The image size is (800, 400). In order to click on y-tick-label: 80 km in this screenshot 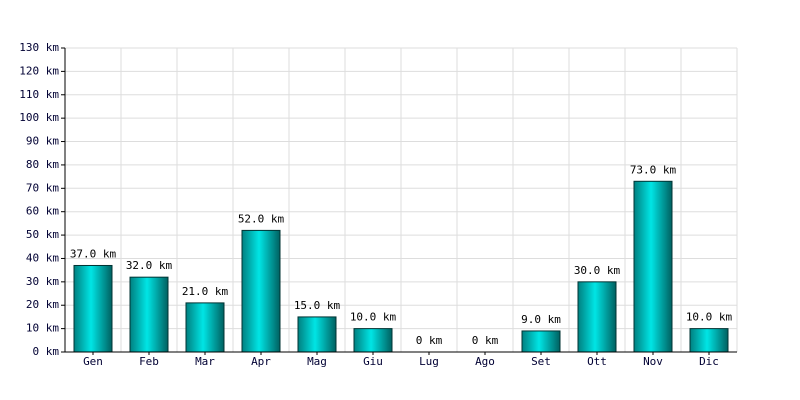, I will do `click(42, 164)`.